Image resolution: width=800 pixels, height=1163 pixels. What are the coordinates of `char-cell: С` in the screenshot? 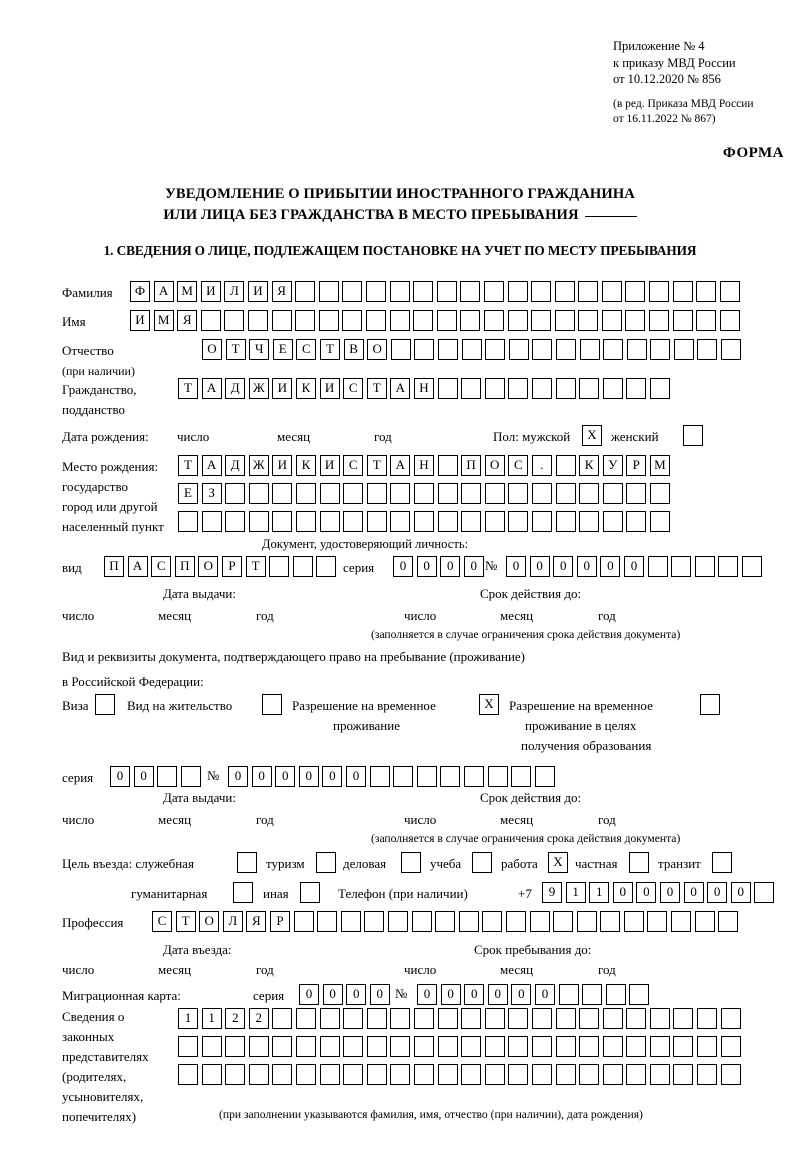 It's located at (161, 566).